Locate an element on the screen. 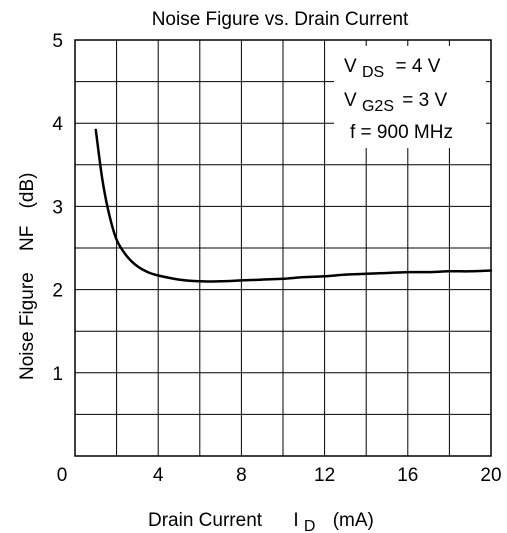 The width and height of the screenshot is (507, 533). x-axis-label-main: Drain Current is located at coordinates (205, 520).